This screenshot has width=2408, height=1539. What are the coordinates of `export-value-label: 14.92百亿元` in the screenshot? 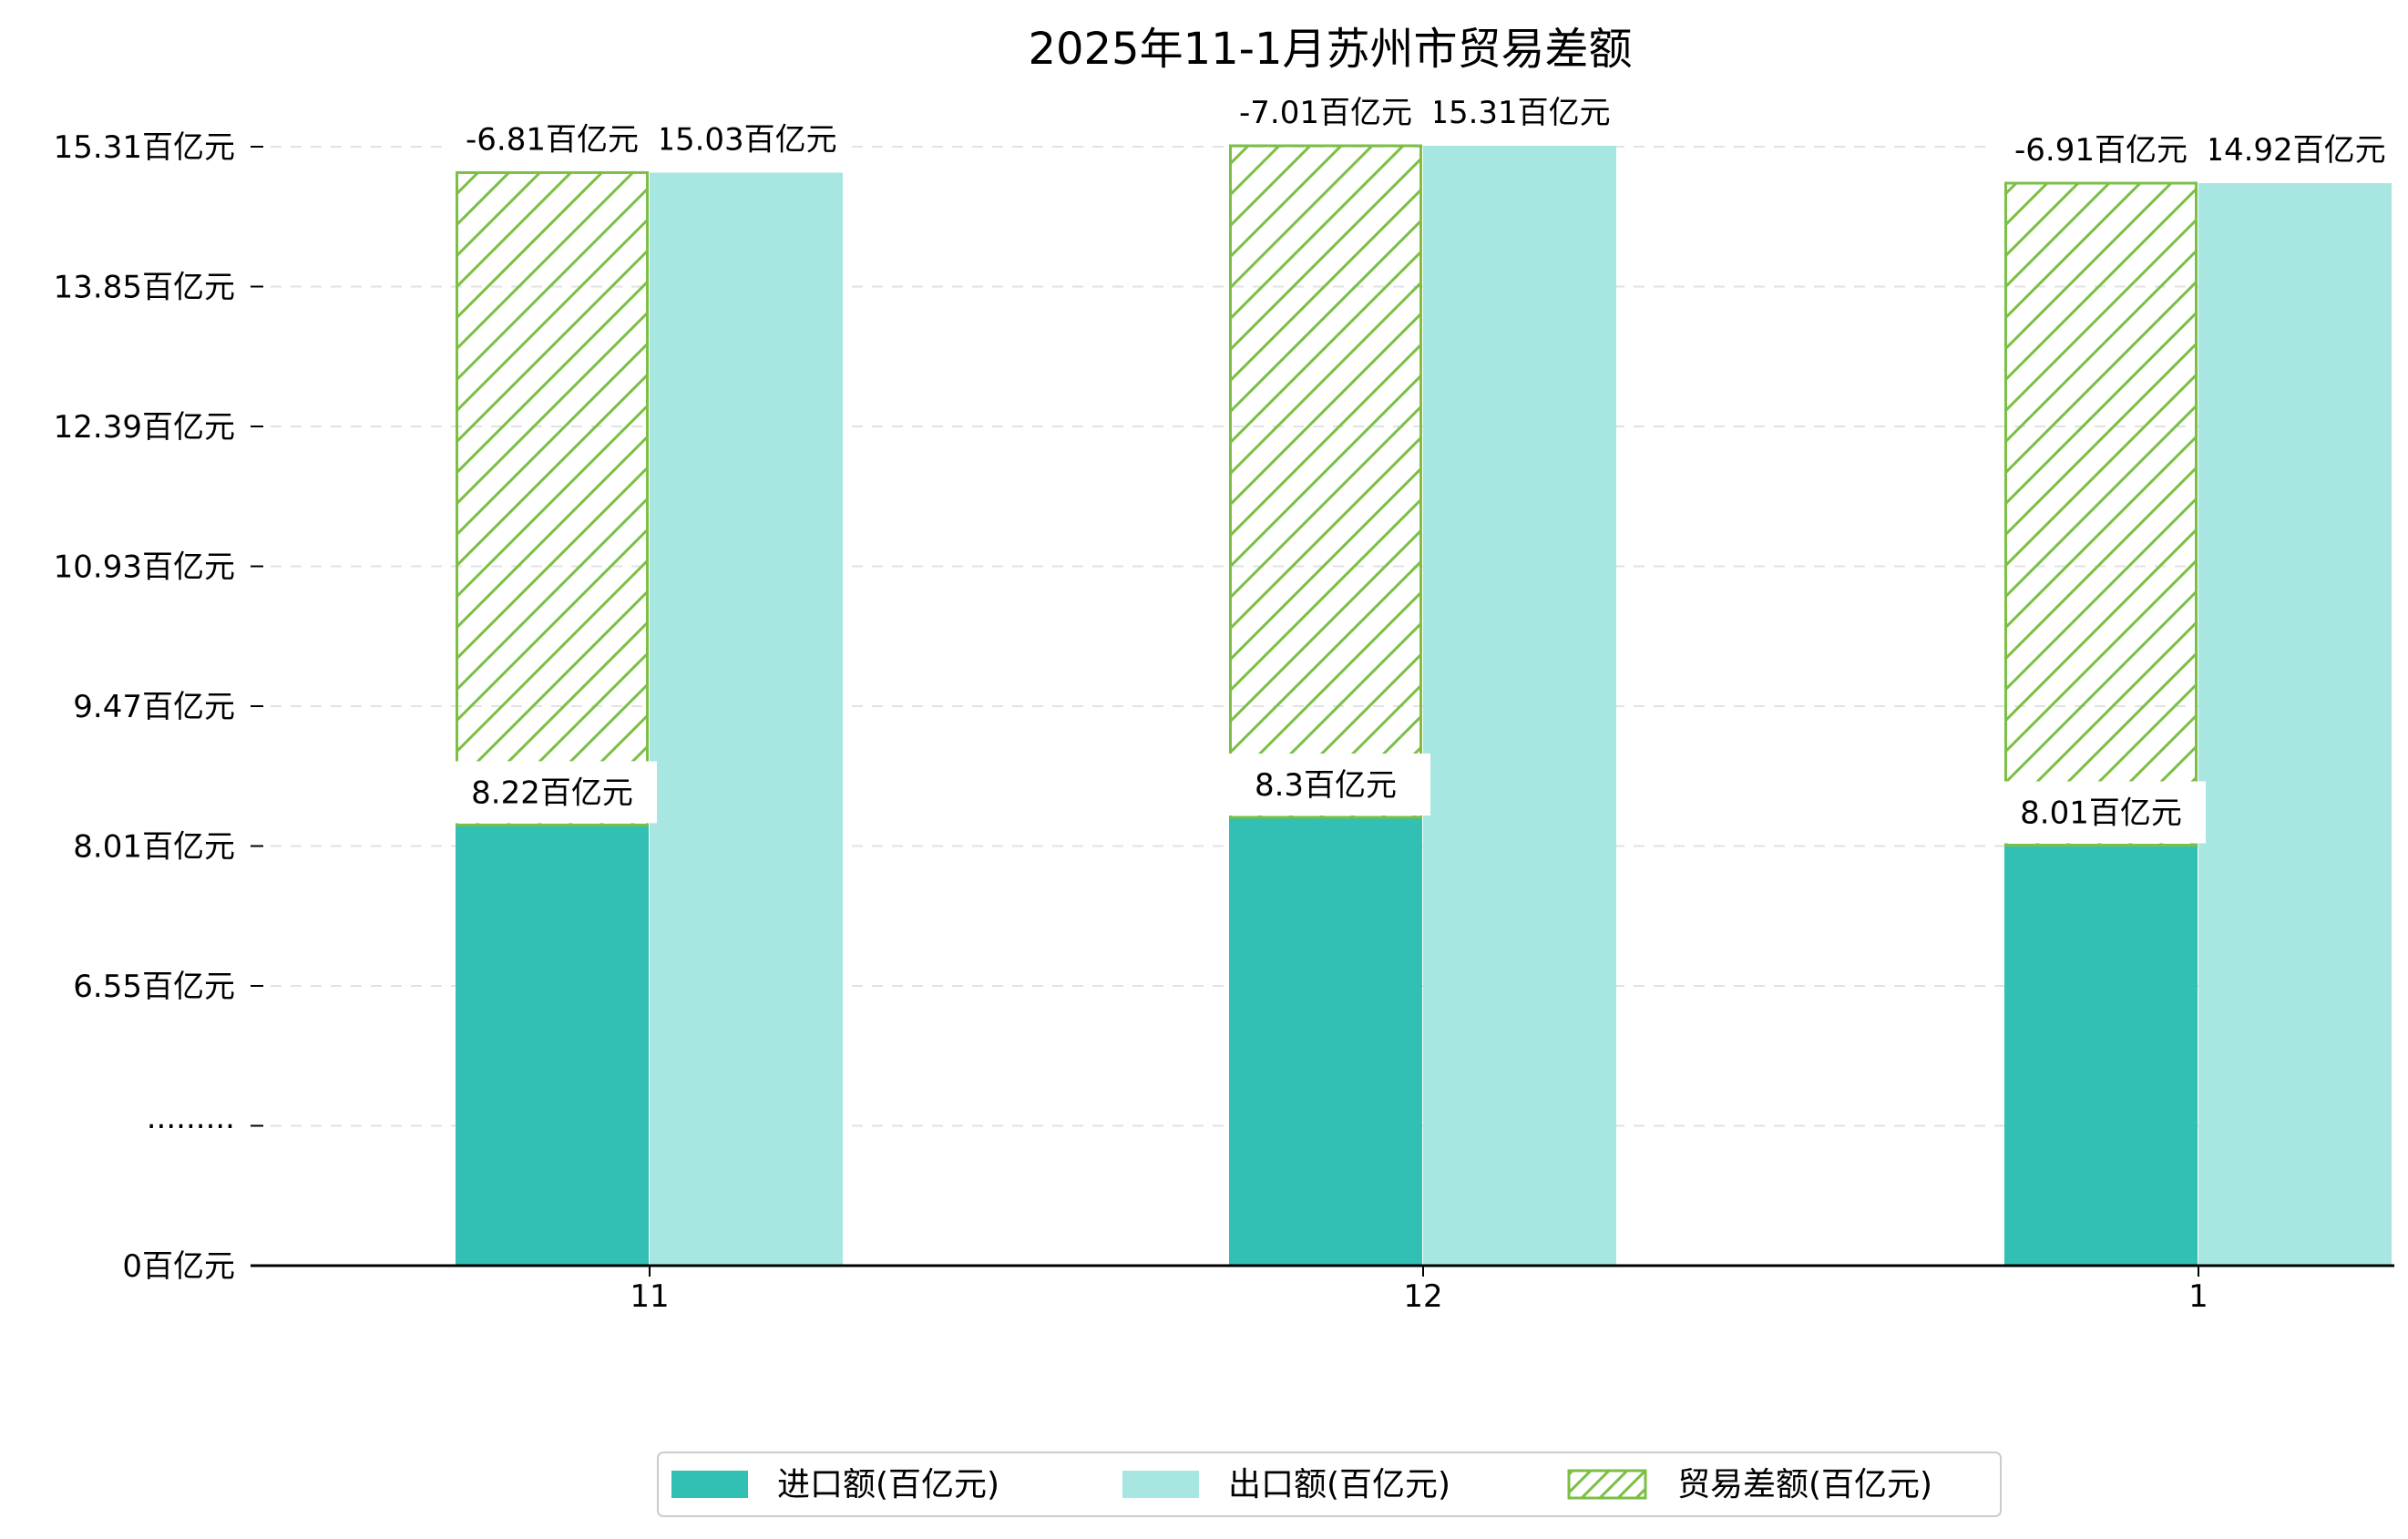 It's located at (2295, 151).